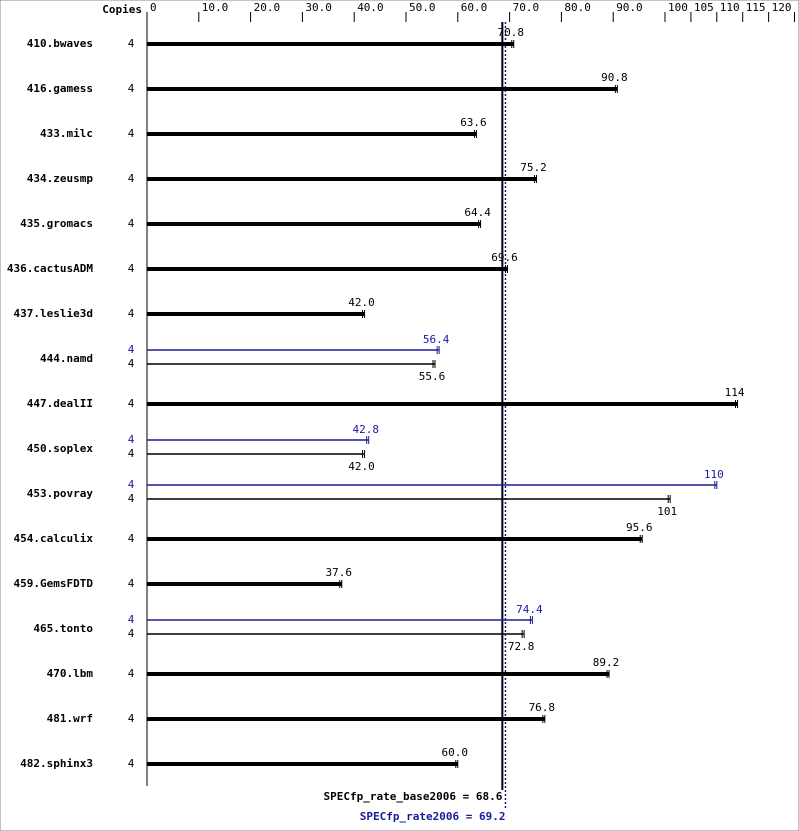 The height and width of the screenshot is (831, 799). Describe the element at coordinates (433, 816) in the screenshot. I see `reference-label: SPECfp_rate2006 = 69.2` at that location.